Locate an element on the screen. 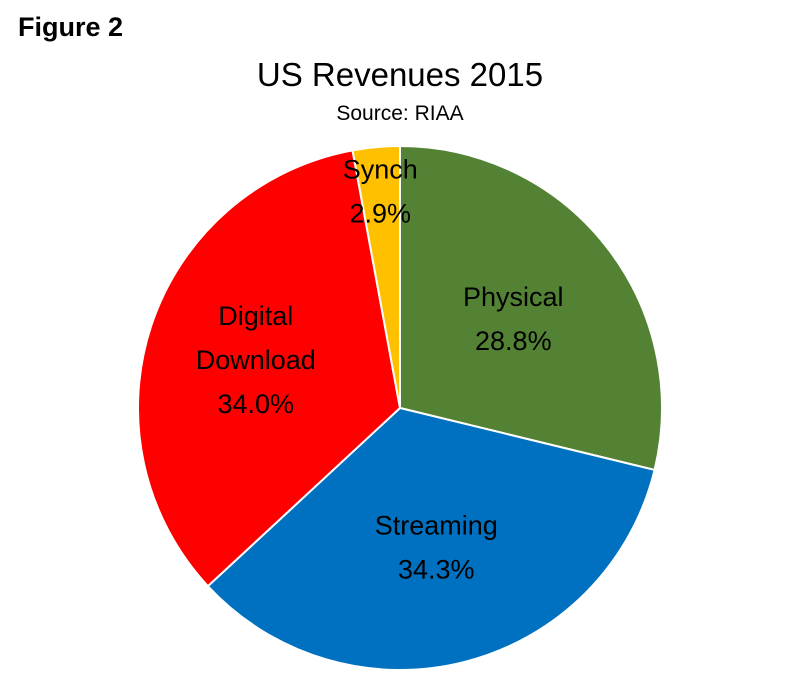 The width and height of the screenshot is (800, 687). figure-label: Figure 2 is located at coordinates (71, 27).